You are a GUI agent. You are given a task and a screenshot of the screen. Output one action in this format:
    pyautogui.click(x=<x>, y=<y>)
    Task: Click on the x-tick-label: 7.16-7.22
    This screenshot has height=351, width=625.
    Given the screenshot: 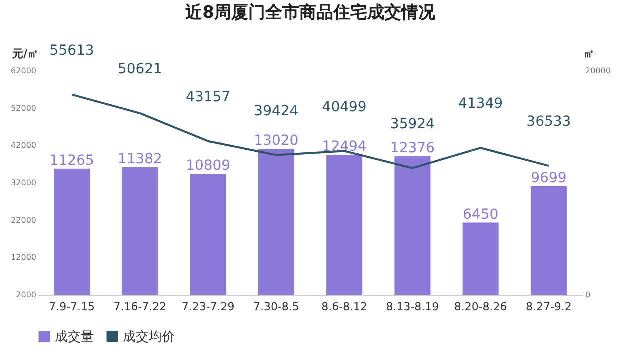 What is the action you would take?
    pyautogui.click(x=140, y=307)
    